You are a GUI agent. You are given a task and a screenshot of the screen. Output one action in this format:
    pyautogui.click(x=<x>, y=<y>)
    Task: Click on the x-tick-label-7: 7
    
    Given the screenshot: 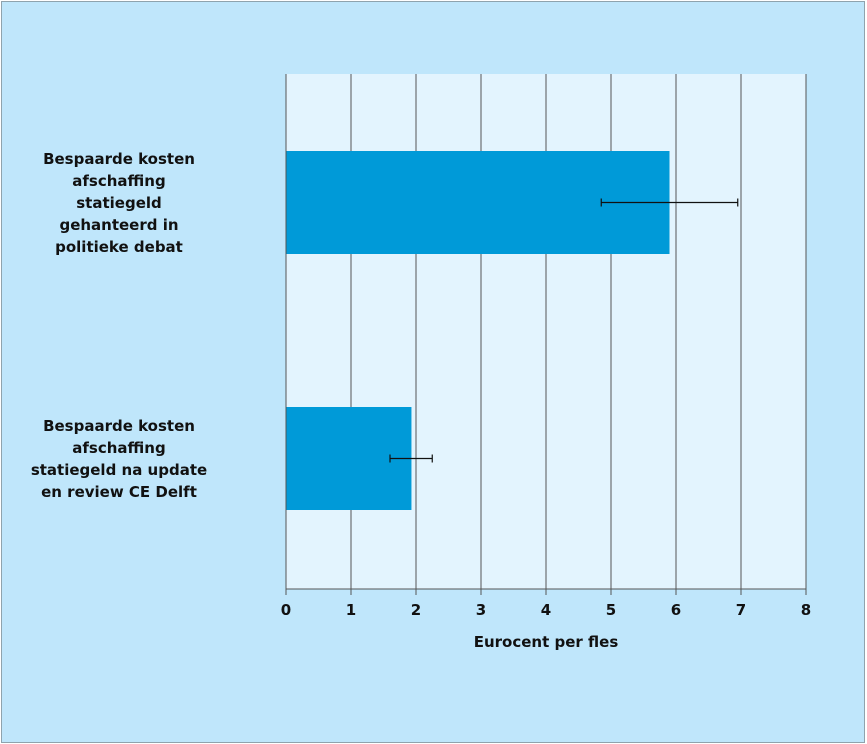 What is the action you would take?
    pyautogui.click(x=741, y=610)
    